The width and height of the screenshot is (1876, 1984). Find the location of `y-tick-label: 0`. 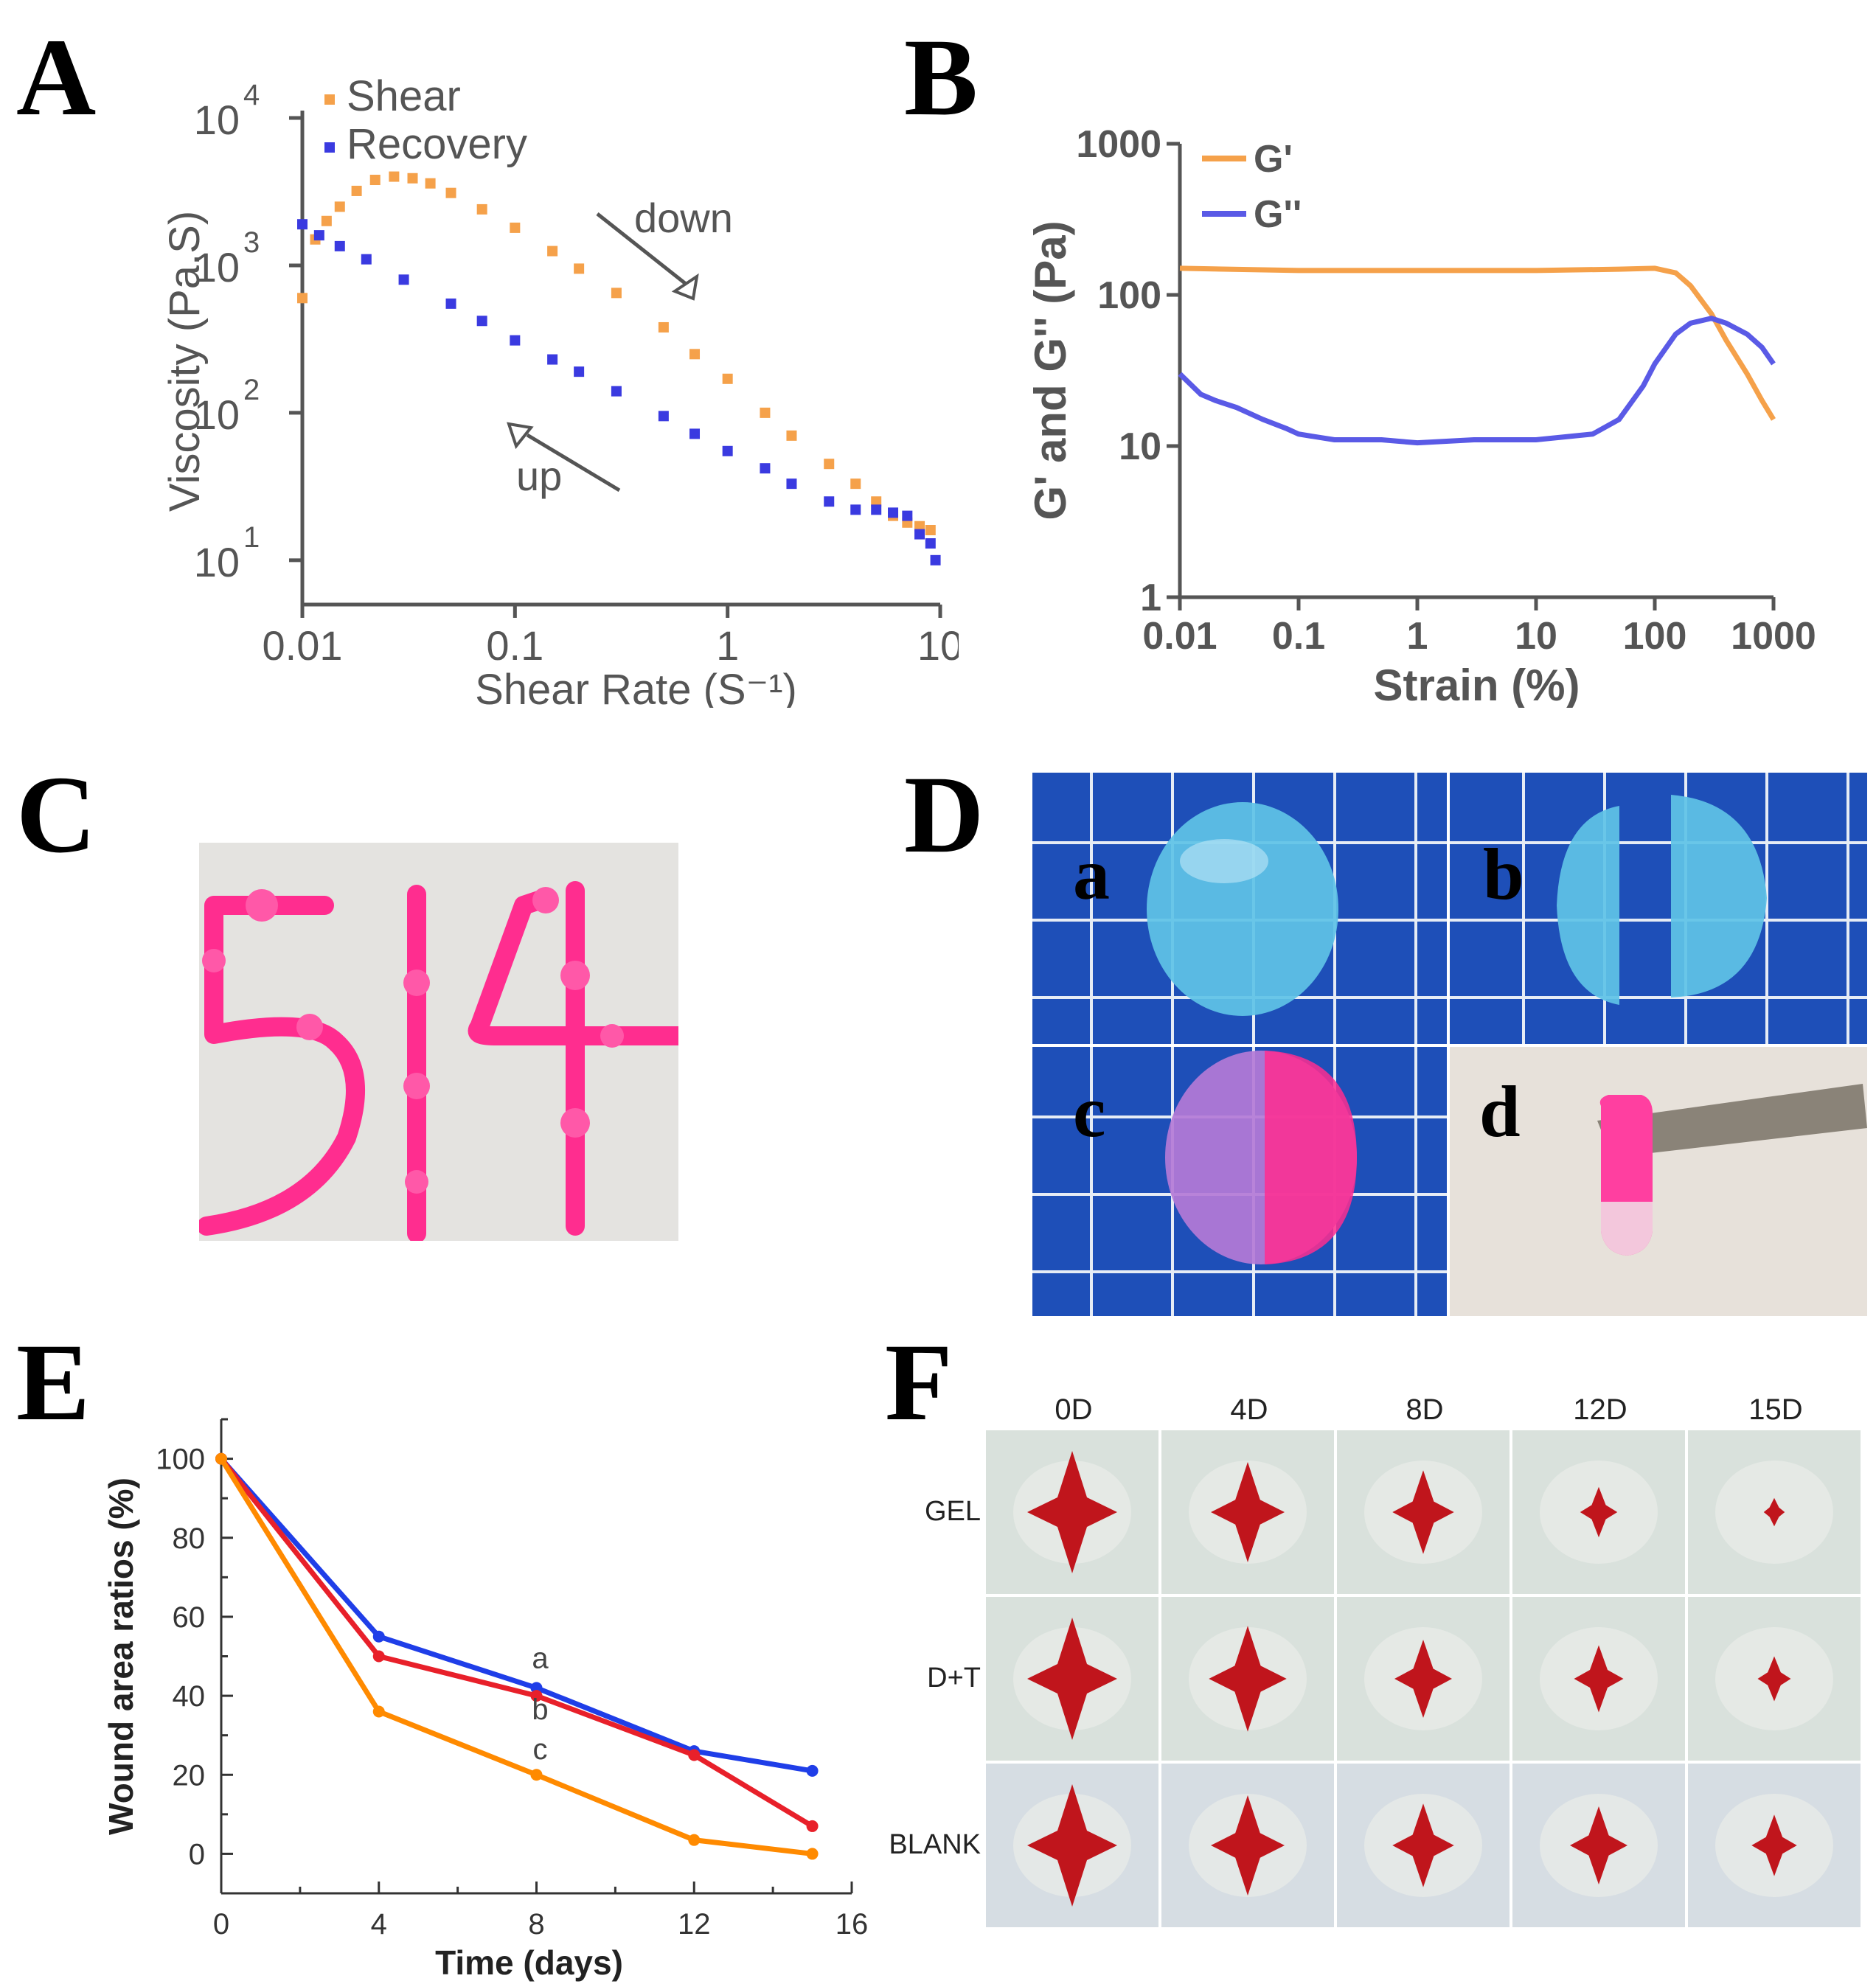

y-tick-label: 0 is located at coordinates (197, 1854).